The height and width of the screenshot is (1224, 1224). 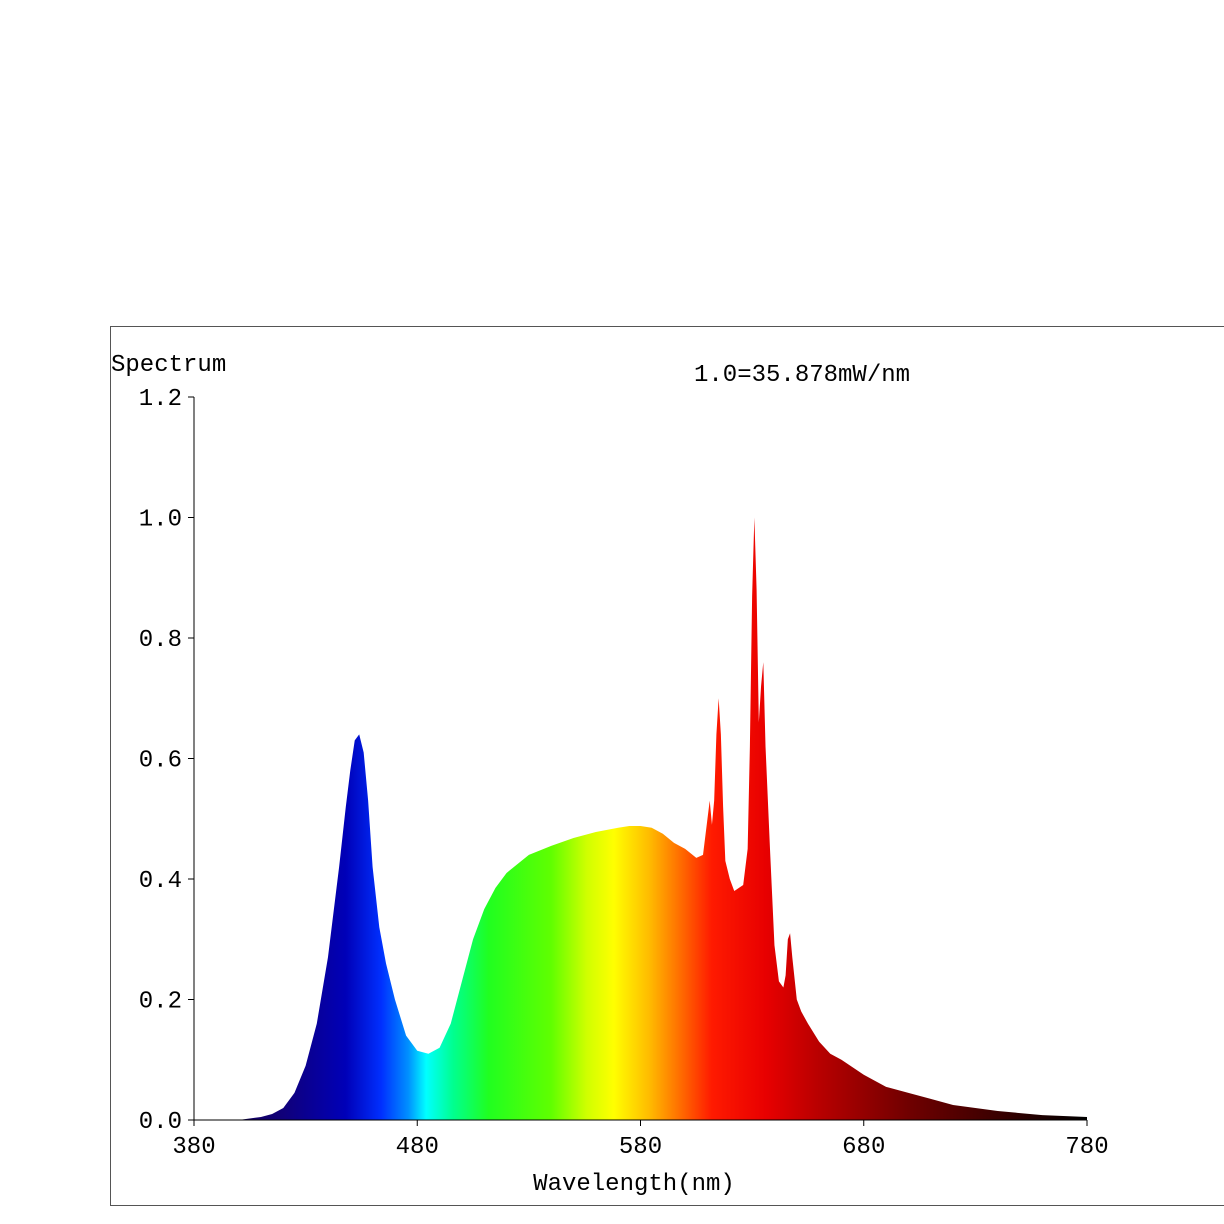 What do you see at coordinates (634, 1184) in the screenshot?
I see `x-axis-label: Wavelength(nm)` at bounding box center [634, 1184].